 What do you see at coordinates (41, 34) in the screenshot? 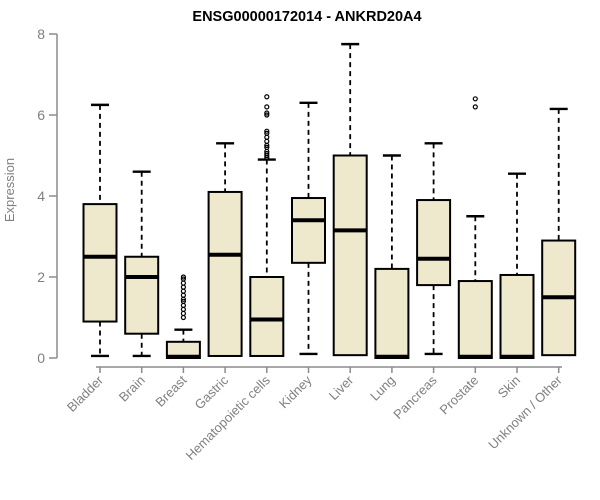
I see `y-tick-label-8: 8` at bounding box center [41, 34].